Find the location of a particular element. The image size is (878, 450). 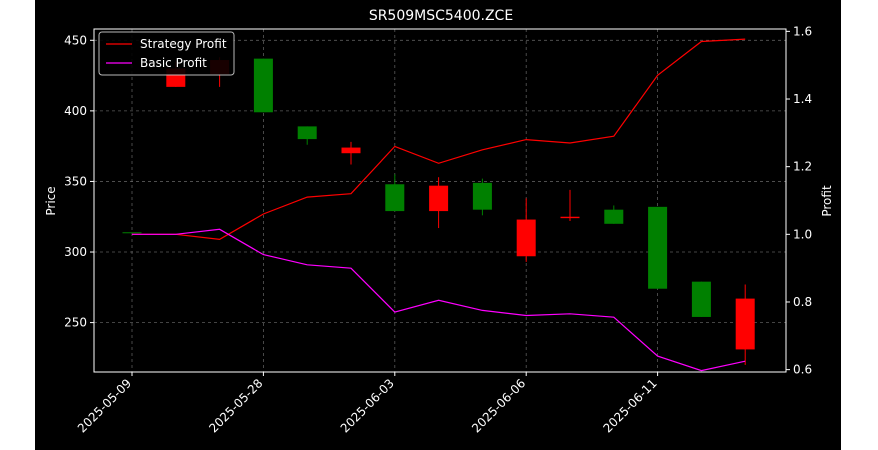

y-tick-label-right: 1.4 is located at coordinates (802, 99).